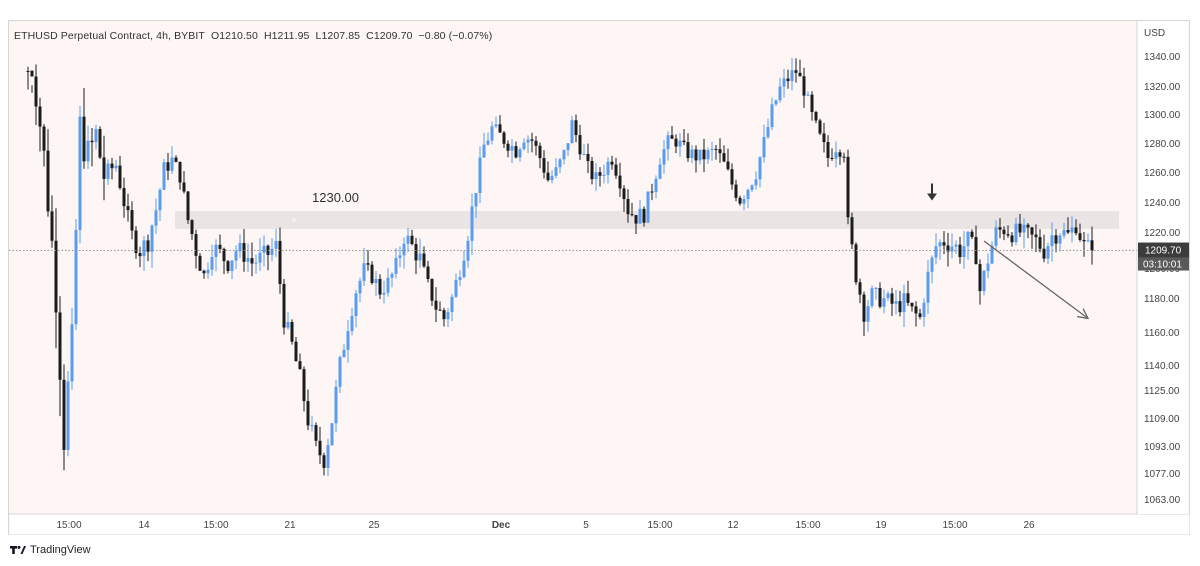 Image resolution: width=1200 pixels, height=566 pixels. What do you see at coordinates (1162, 203) in the screenshot?
I see `price-tick-label: 1240.00` at bounding box center [1162, 203].